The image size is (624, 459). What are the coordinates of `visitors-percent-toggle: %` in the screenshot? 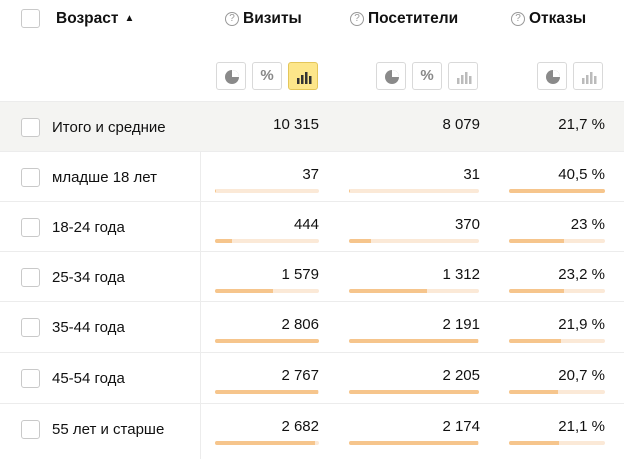 It's located at (427, 76).